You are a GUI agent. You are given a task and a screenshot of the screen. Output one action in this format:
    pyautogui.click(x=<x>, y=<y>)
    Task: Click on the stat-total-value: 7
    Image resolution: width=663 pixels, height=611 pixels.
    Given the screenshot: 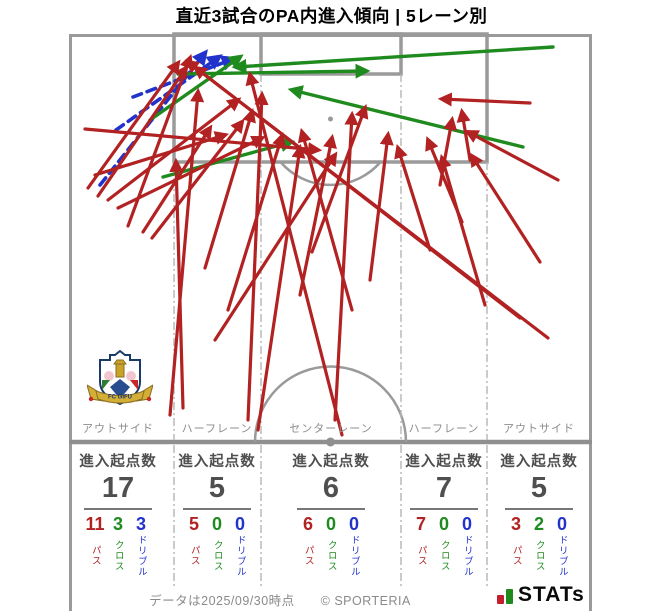 What is the action you would take?
    pyautogui.click(x=444, y=488)
    